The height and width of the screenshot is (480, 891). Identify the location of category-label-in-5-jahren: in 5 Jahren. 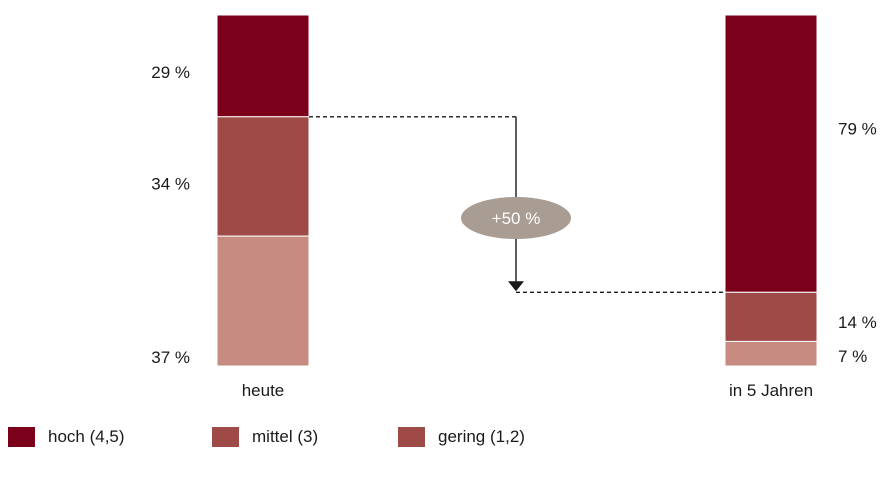
(771, 390).